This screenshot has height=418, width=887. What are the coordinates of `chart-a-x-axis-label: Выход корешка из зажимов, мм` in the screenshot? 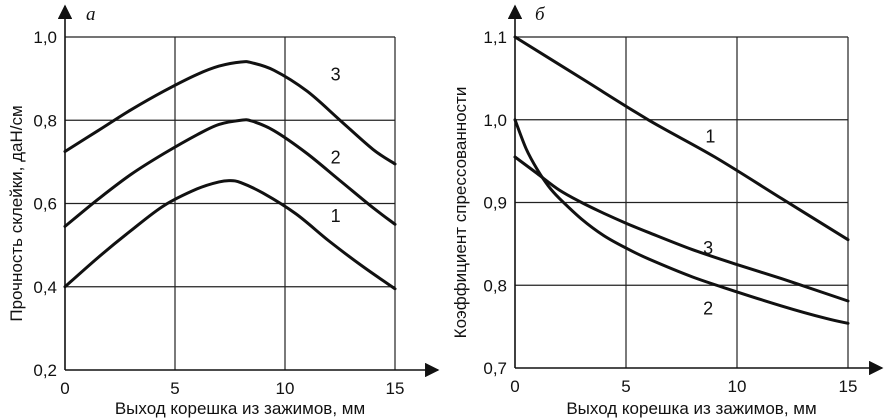 It's located at (240, 408).